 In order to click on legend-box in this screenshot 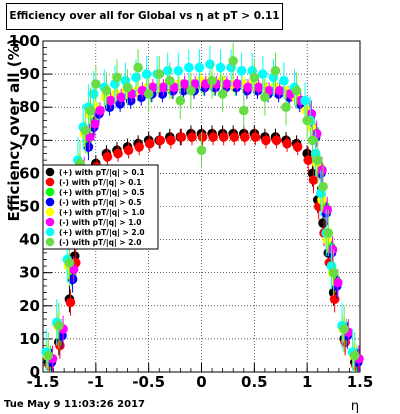, I will do `click(100, 207)`.